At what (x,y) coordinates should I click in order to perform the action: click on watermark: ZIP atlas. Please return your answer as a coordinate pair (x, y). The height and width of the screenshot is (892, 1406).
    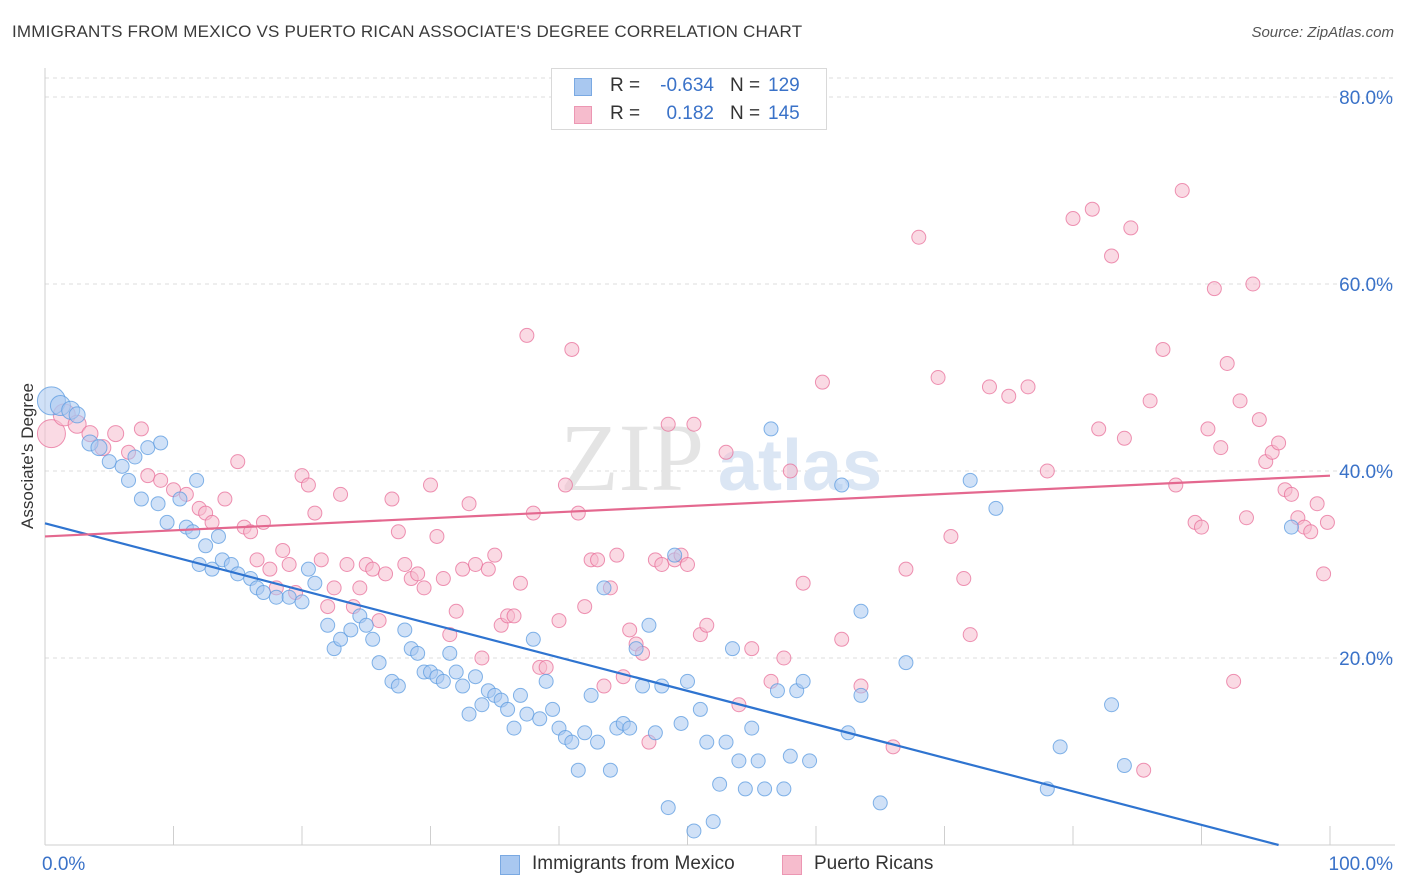
    Looking at the image, I should click on (721, 457).